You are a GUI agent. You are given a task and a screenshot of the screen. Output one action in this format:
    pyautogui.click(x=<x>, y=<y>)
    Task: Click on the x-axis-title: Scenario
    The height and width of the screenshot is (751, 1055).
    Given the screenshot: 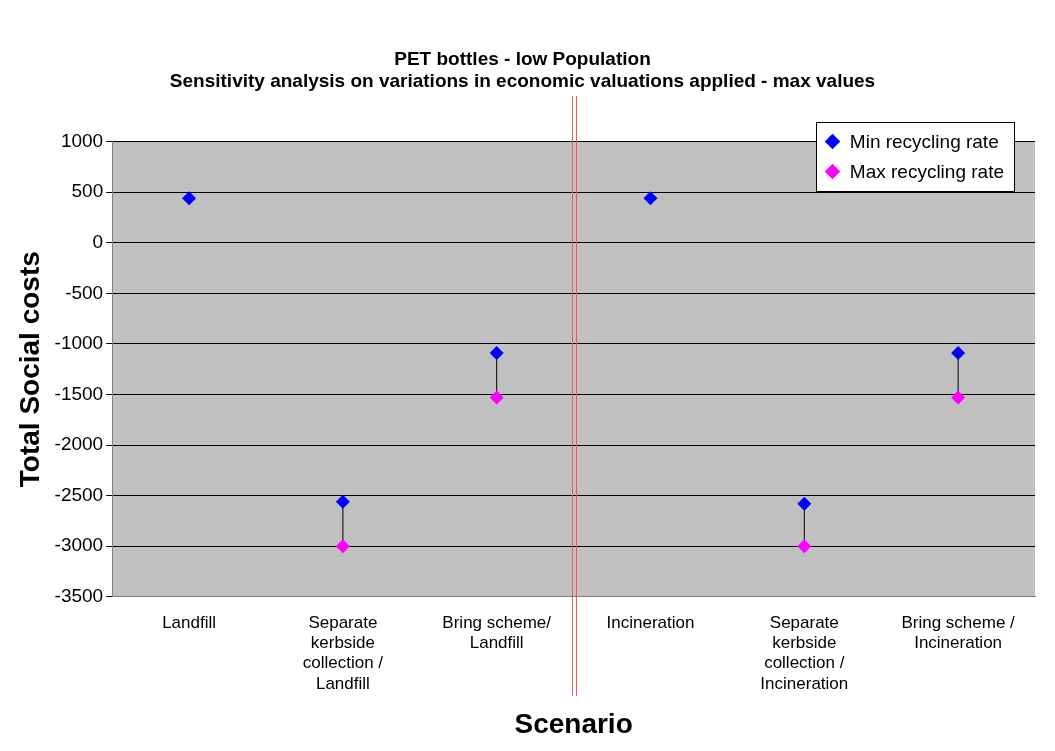 What is the action you would take?
    pyautogui.click(x=573, y=723)
    